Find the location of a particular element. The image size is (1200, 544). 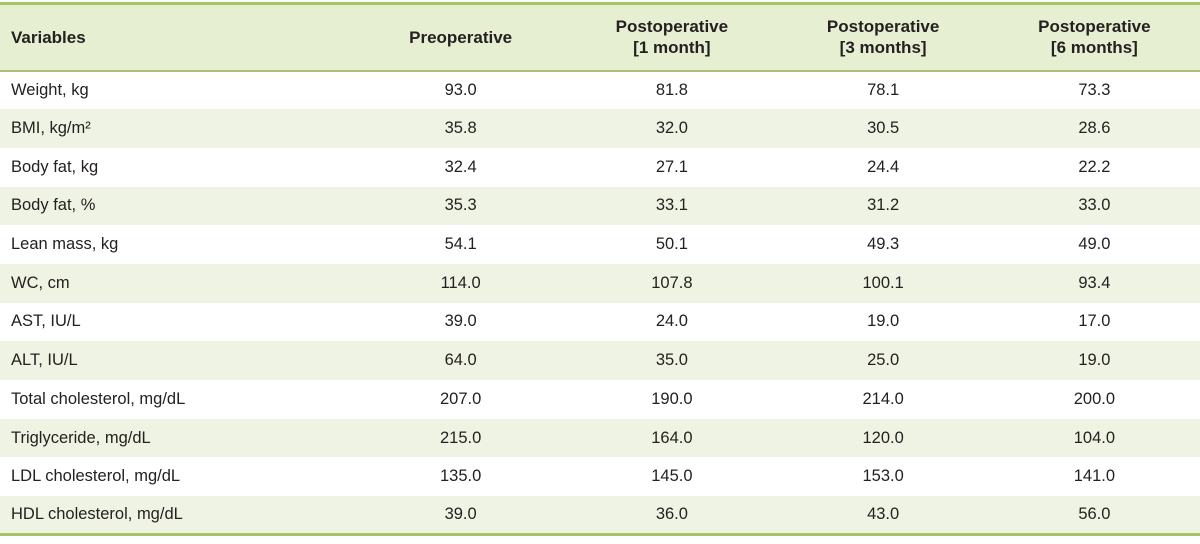

value-cell: 28.6 is located at coordinates (1094, 128).